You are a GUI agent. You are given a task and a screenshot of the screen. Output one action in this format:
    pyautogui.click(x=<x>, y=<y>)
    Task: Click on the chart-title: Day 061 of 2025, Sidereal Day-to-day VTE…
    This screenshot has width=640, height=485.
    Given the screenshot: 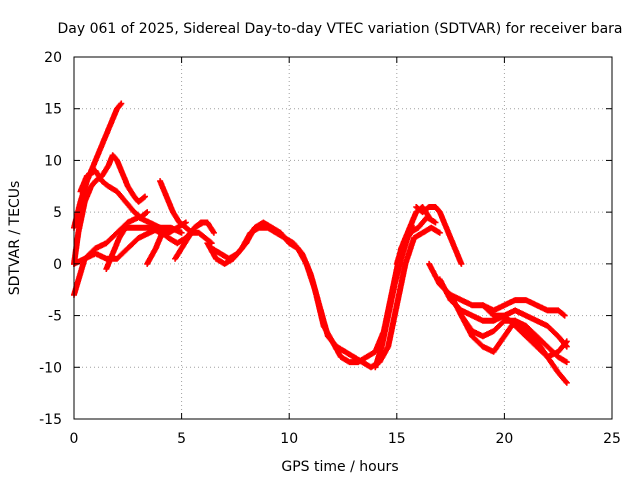 What is the action you would take?
    pyautogui.click(x=339, y=29)
    